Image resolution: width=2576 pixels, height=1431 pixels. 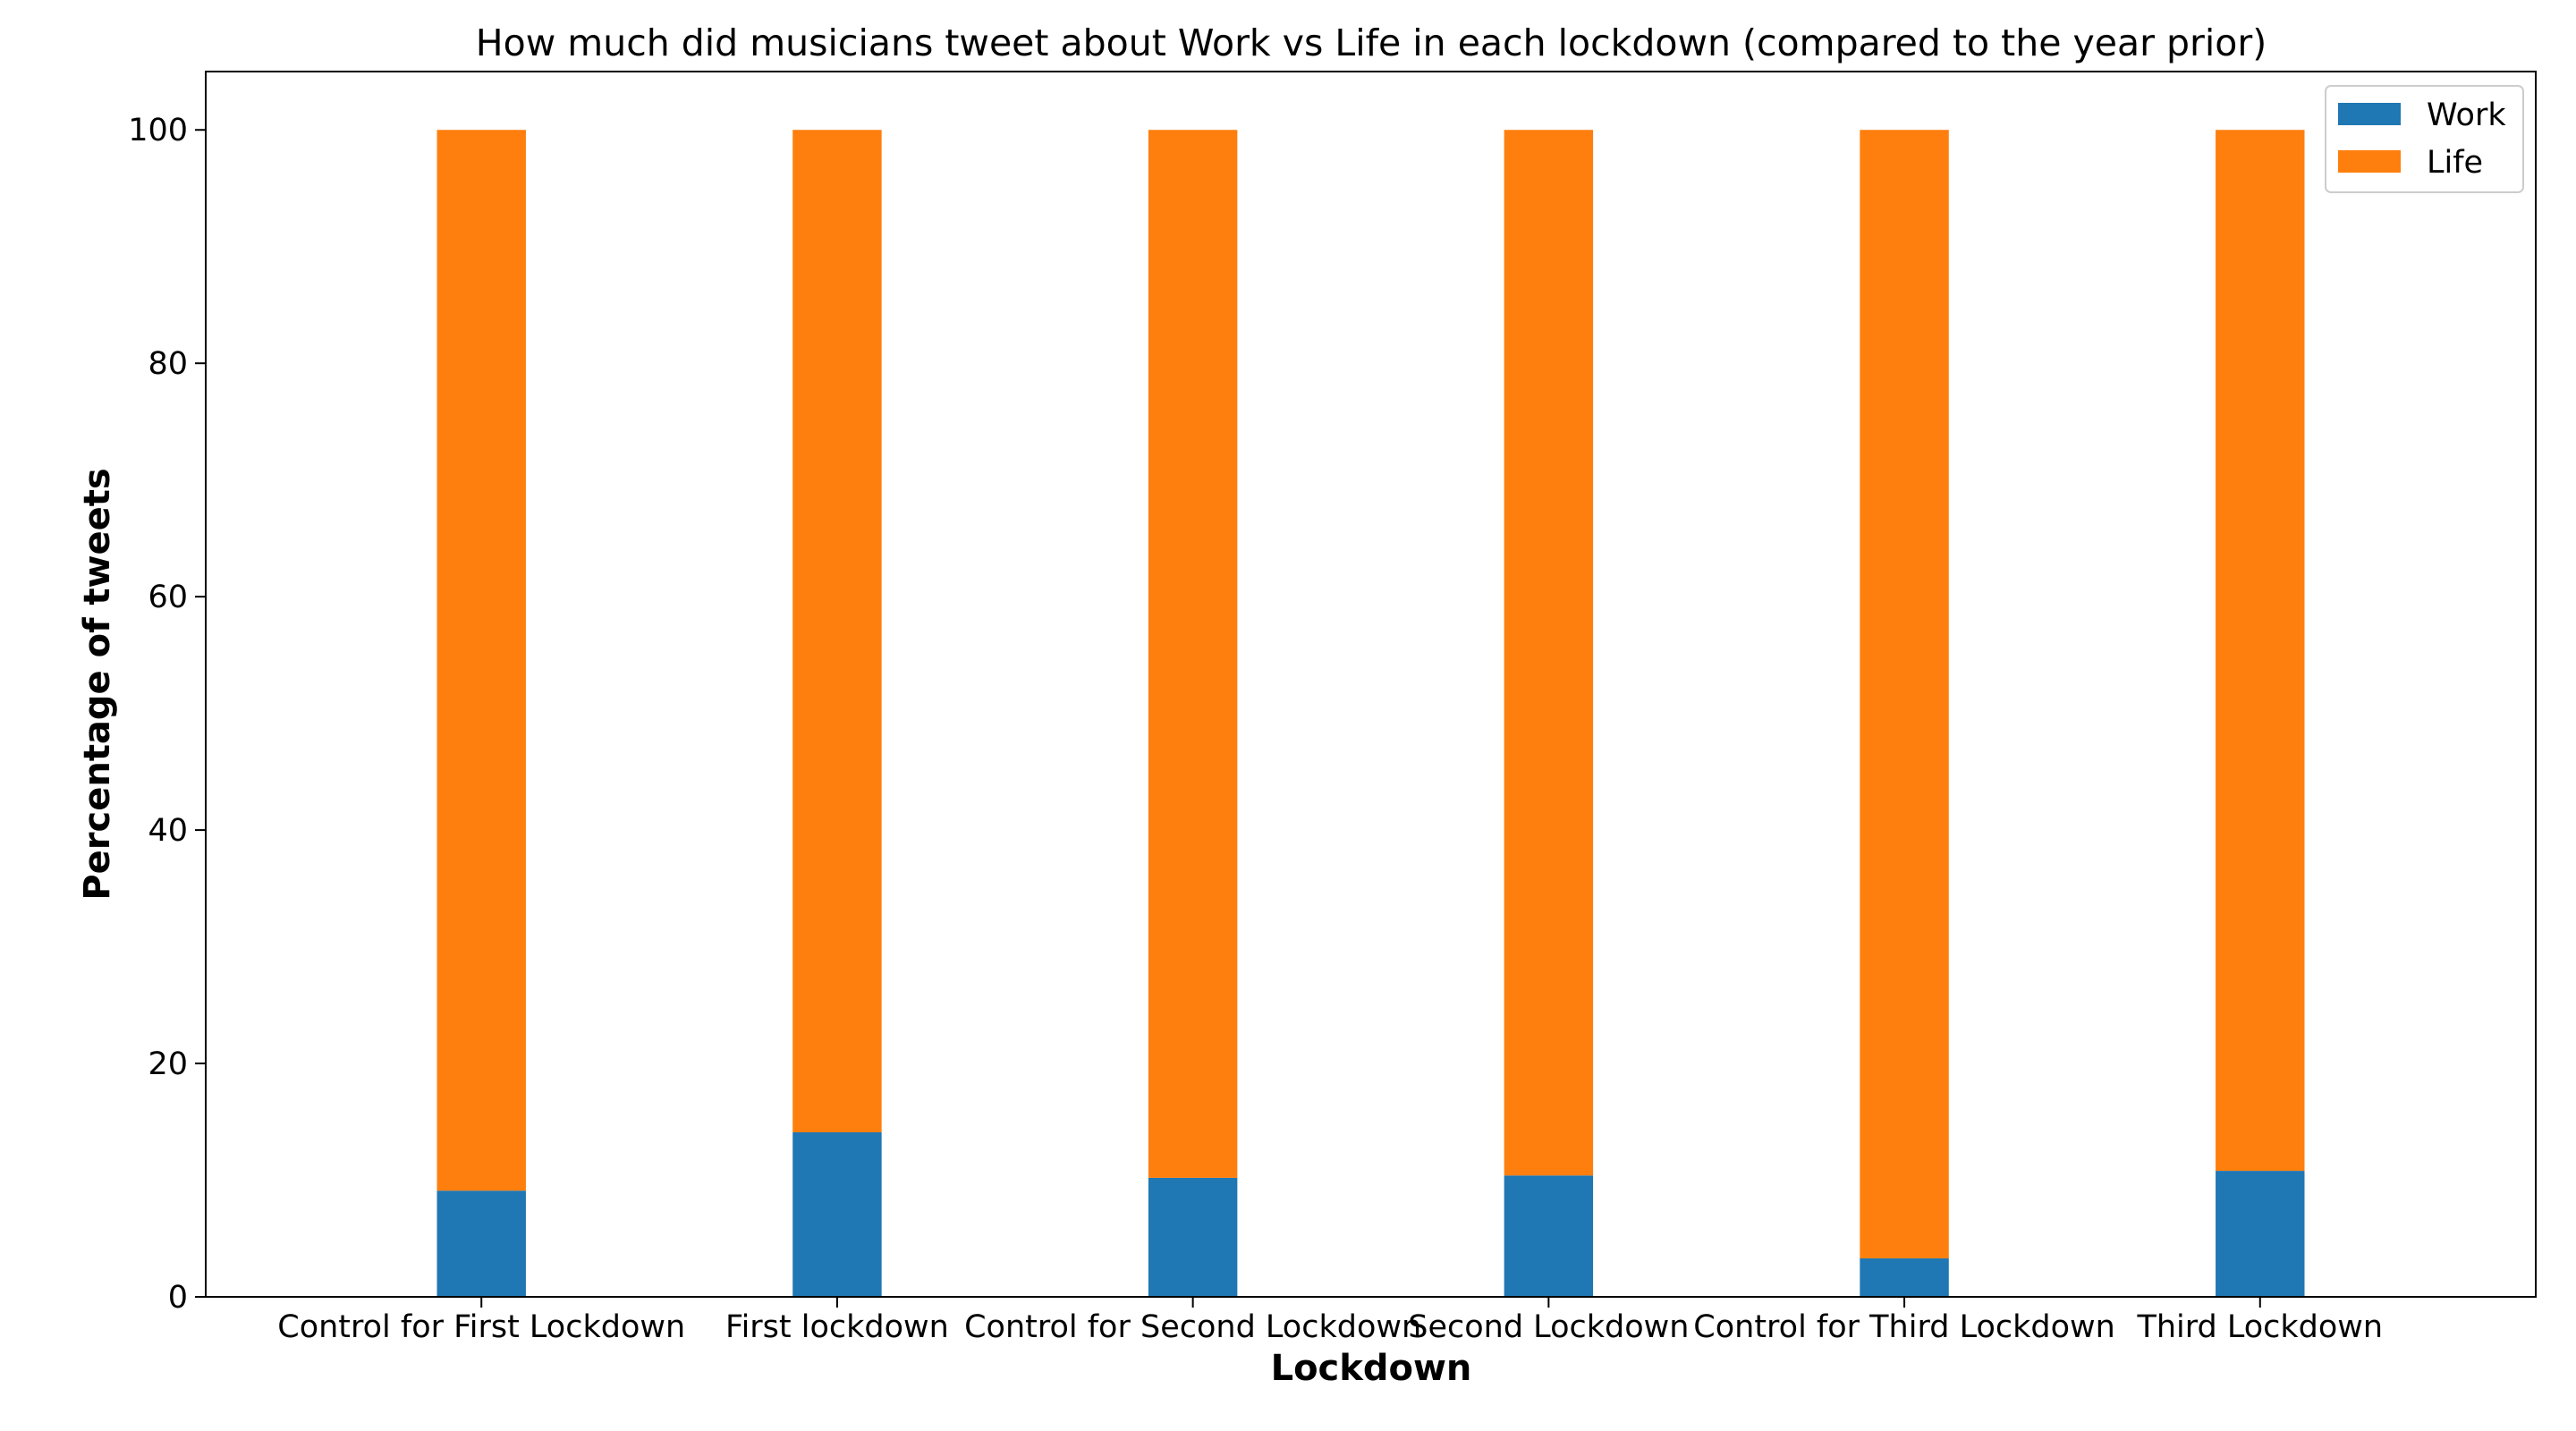 What do you see at coordinates (1904, 1277) in the screenshot?
I see `bar-work-control-for-third-lockdown` at bounding box center [1904, 1277].